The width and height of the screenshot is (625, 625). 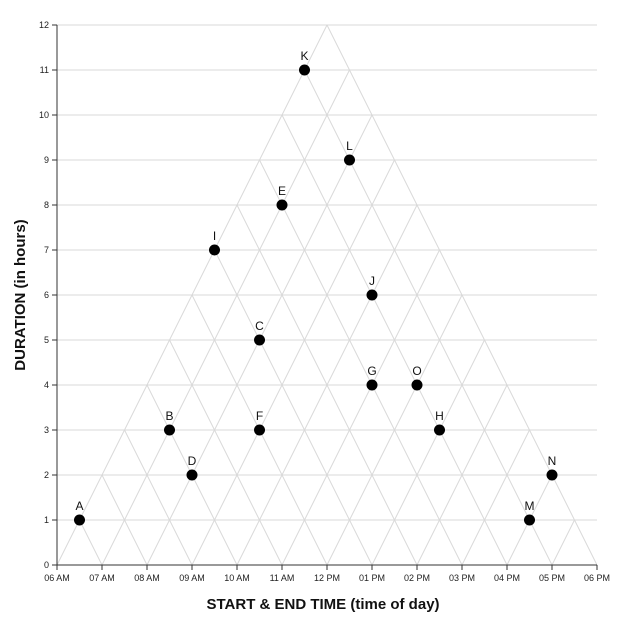 I want to click on y-tick-label: 12, so click(x=44, y=25).